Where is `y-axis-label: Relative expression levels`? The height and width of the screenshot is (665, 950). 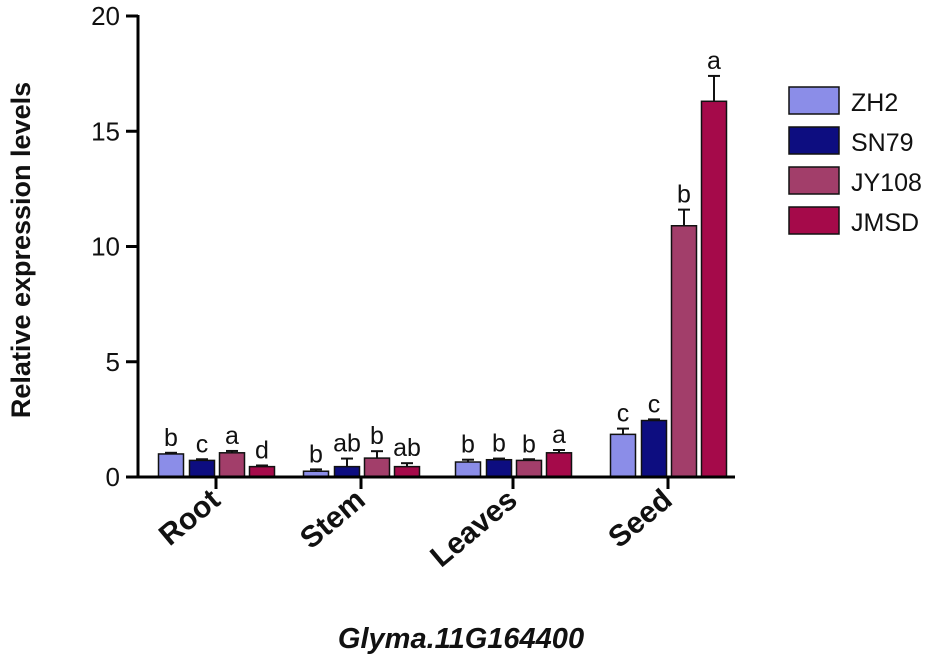
y-axis-label: Relative expression levels is located at coordinates (21, 250).